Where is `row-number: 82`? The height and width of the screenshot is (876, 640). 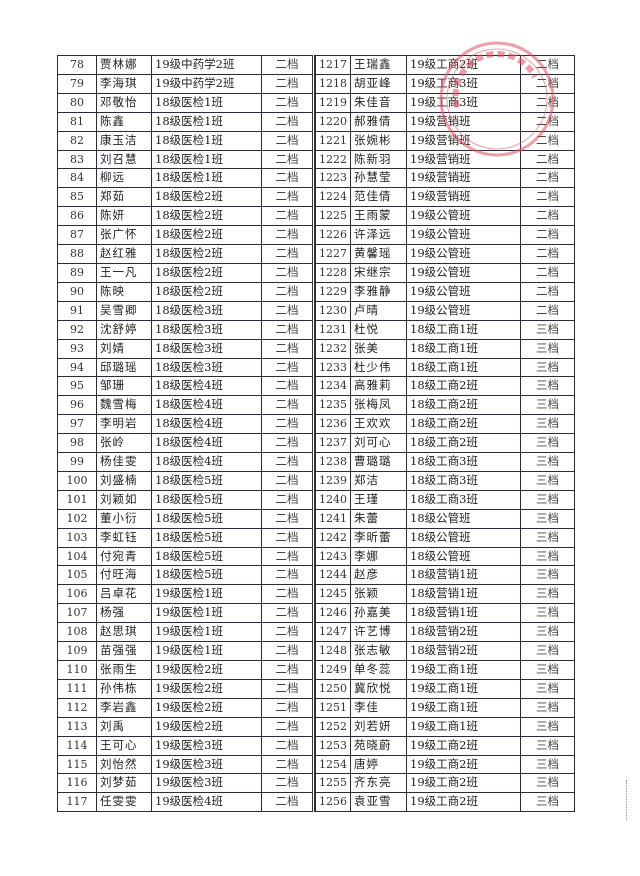
row-number: 82 is located at coordinates (77, 140).